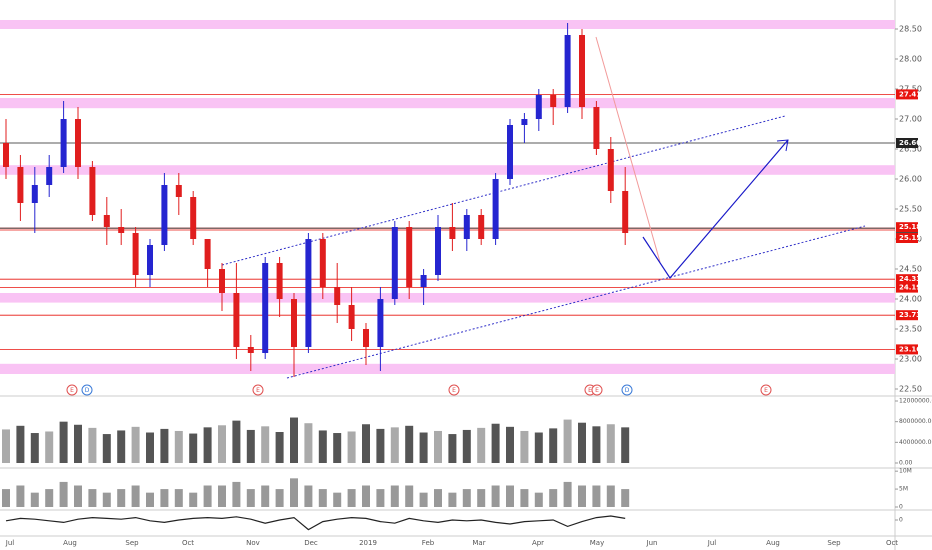 This screenshot has height=550, width=932. What do you see at coordinates (910, 329) in the screenshot?
I see `y-tick-label: 23.50` at bounding box center [910, 329].